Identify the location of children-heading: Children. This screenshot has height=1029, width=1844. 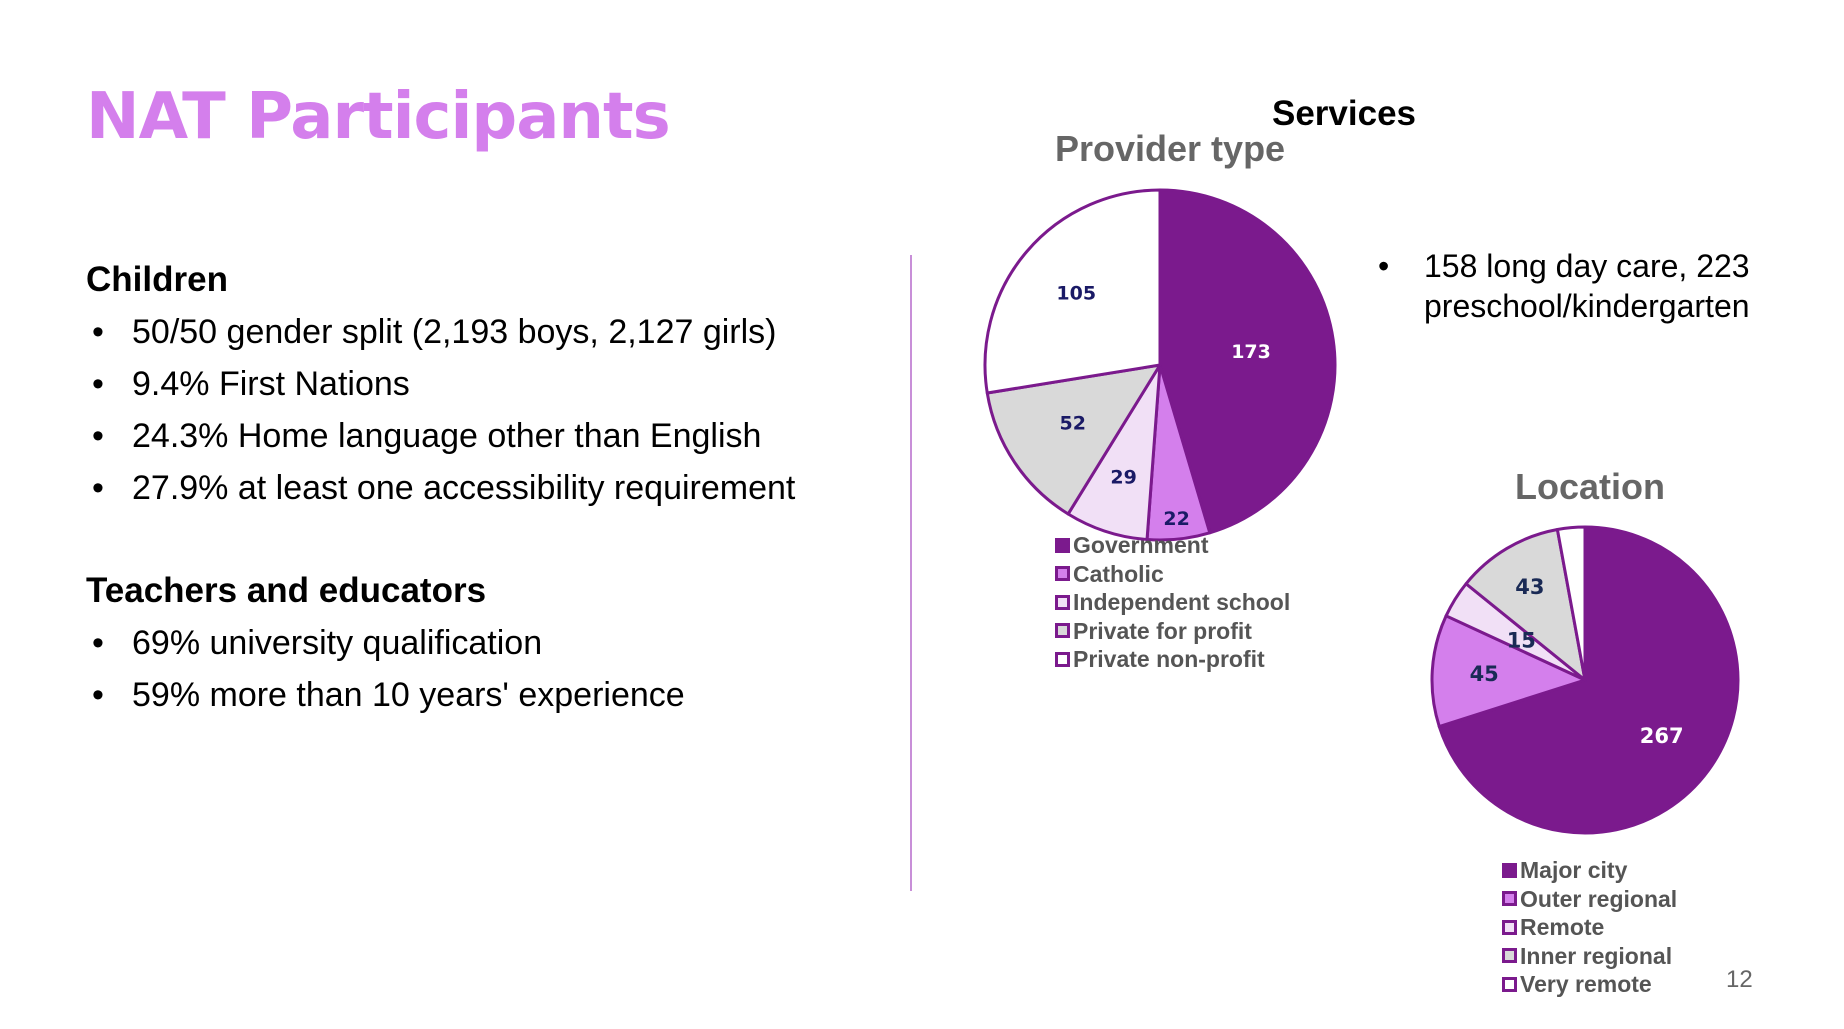
(157, 279).